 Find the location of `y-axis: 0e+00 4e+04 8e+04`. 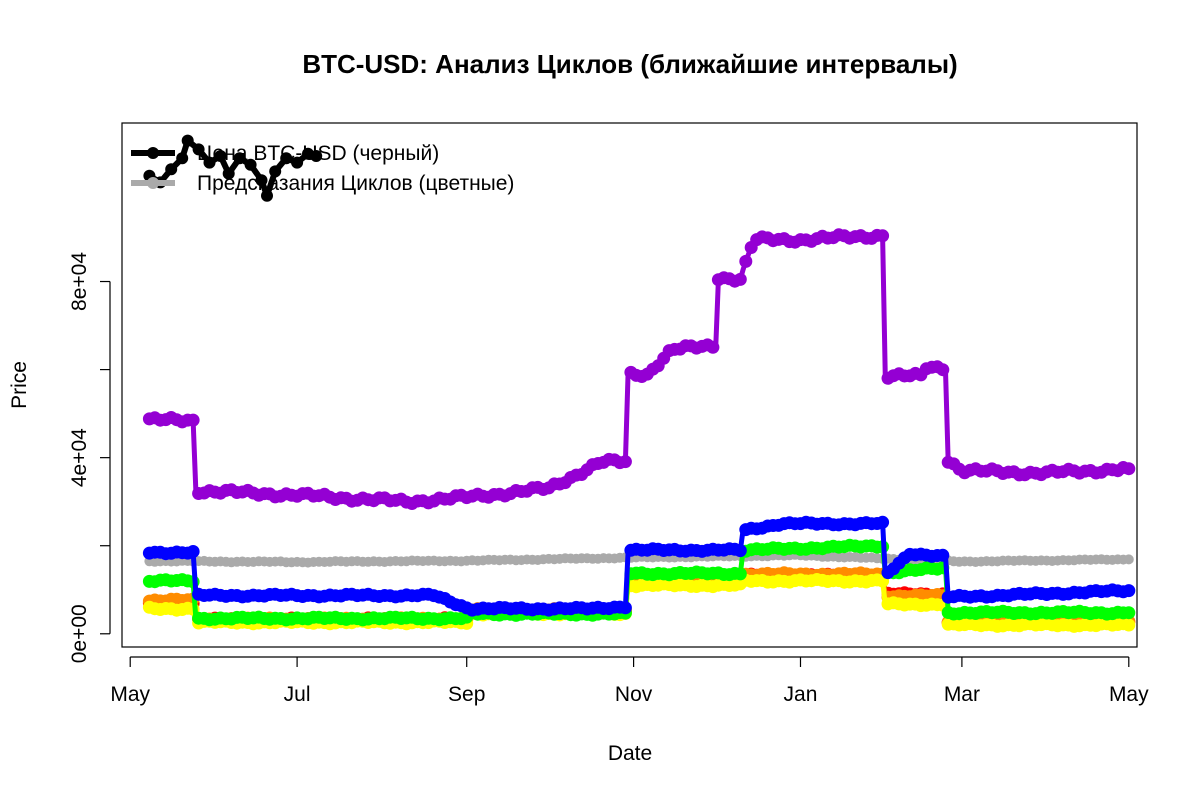

y-axis: 0e+00 4e+04 8e+04 is located at coordinates (89, 457).